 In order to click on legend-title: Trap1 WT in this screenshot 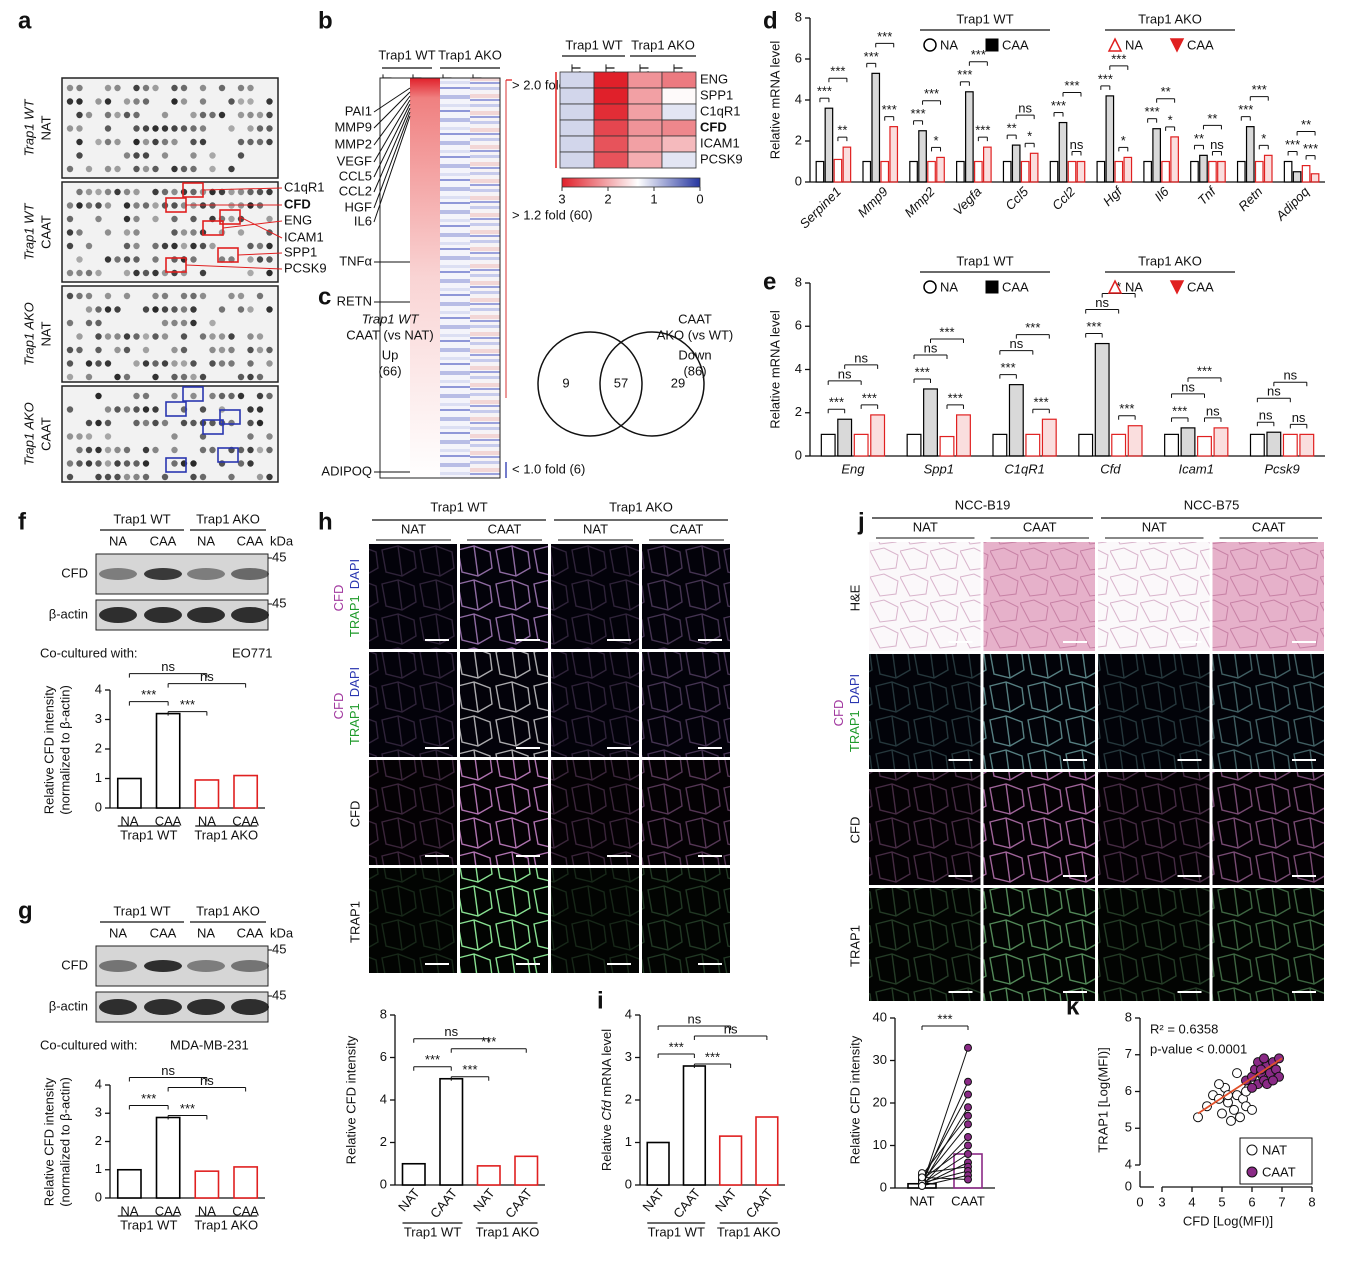, I will do `click(984, 260)`.